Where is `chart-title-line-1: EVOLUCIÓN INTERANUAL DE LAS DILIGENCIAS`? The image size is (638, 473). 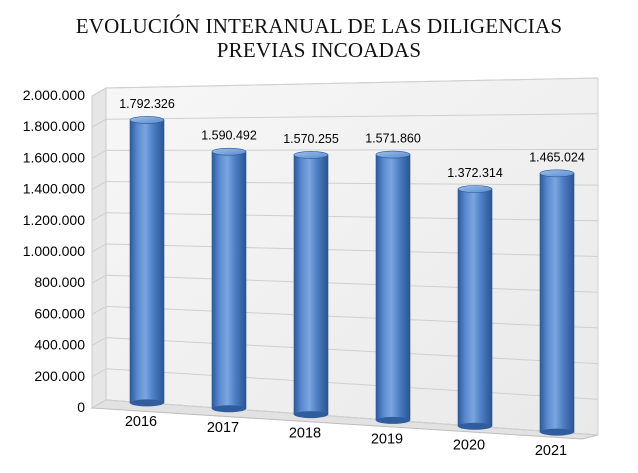 chart-title-line-1: EVOLUCIÓN INTERANUAL DE LAS DILIGENCIAS is located at coordinates (319, 26).